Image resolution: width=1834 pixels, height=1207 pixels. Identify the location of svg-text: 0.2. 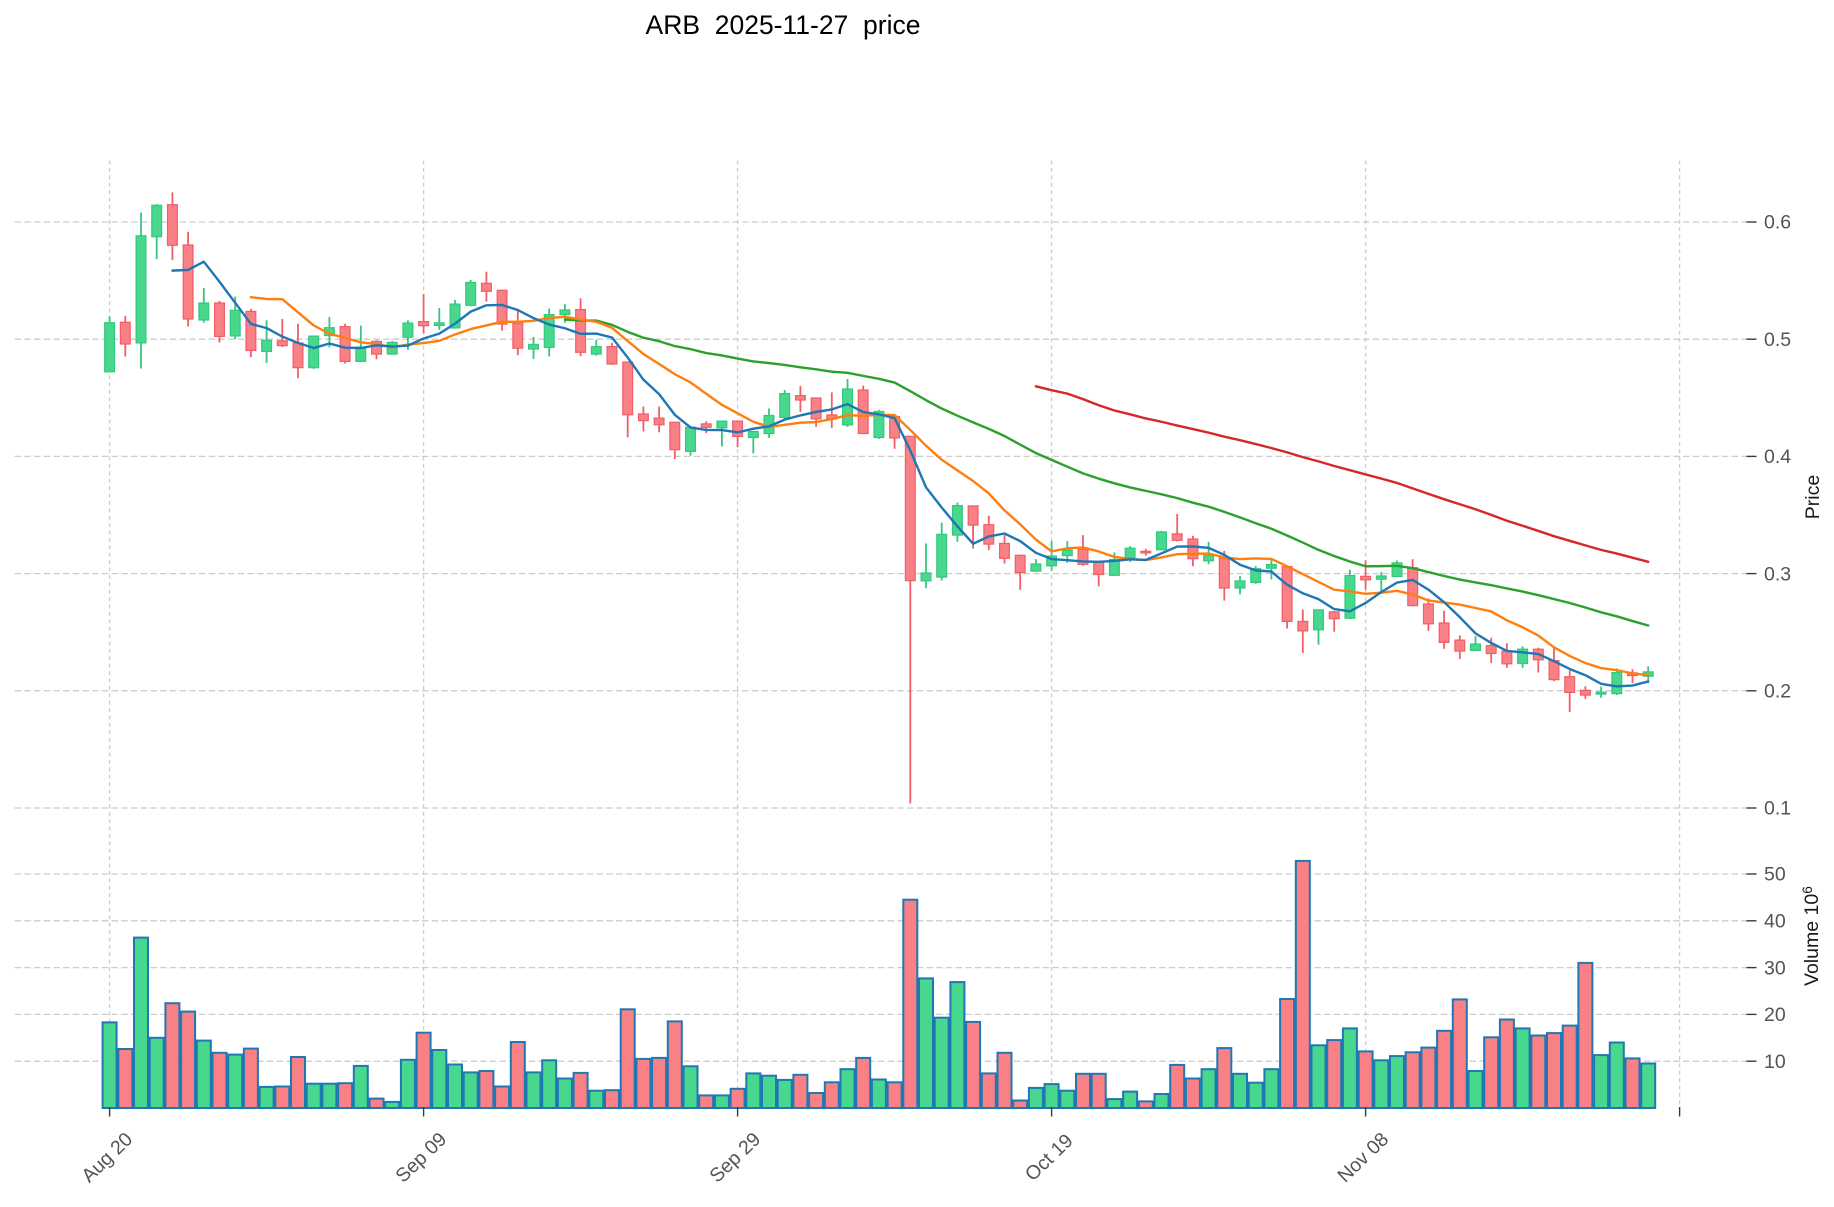
(1777, 692).